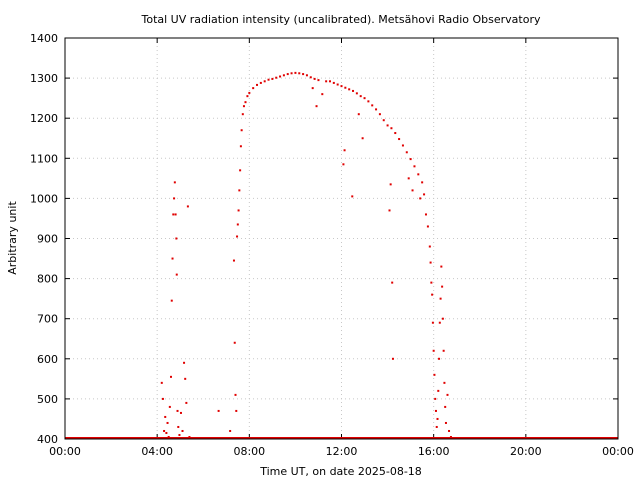  What do you see at coordinates (44, 38) in the screenshot?
I see `y-tick-label: 1400` at bounding box center [44, 38].